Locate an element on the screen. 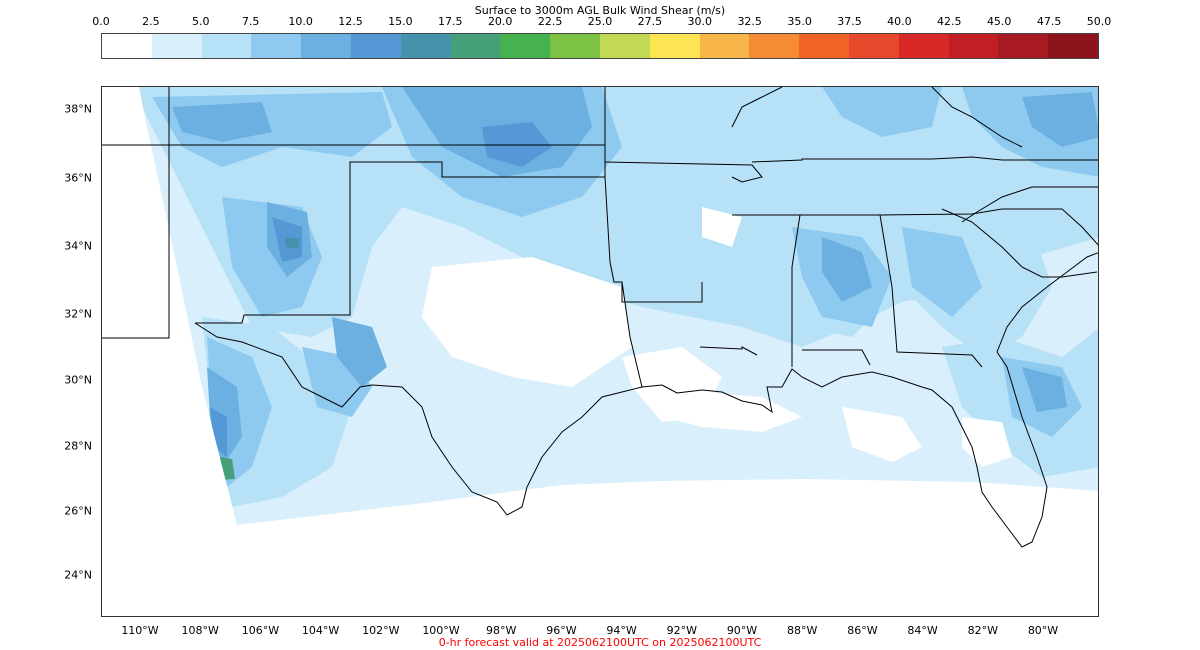 Image resolution: width=1200 pixels, height=650 pixels. longitude-label: 88°W is located at coordinates (802, 630).